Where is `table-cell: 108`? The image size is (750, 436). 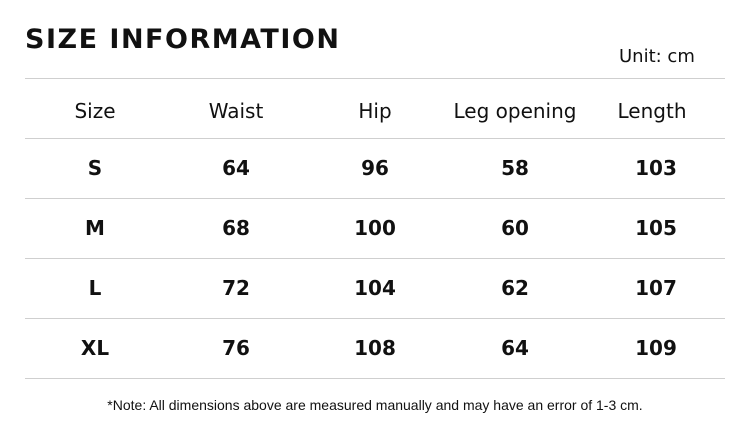 table-cell: 108 is located at coordinates (375, 348).